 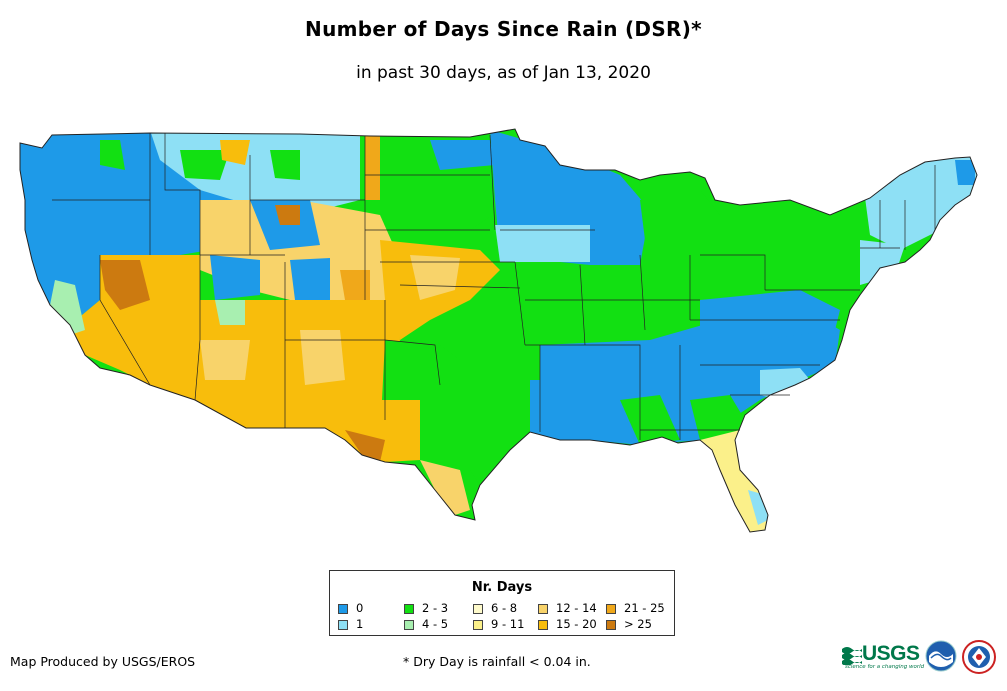 I want to click on legend-item: 2 - 3, so click(x=426, y=608).